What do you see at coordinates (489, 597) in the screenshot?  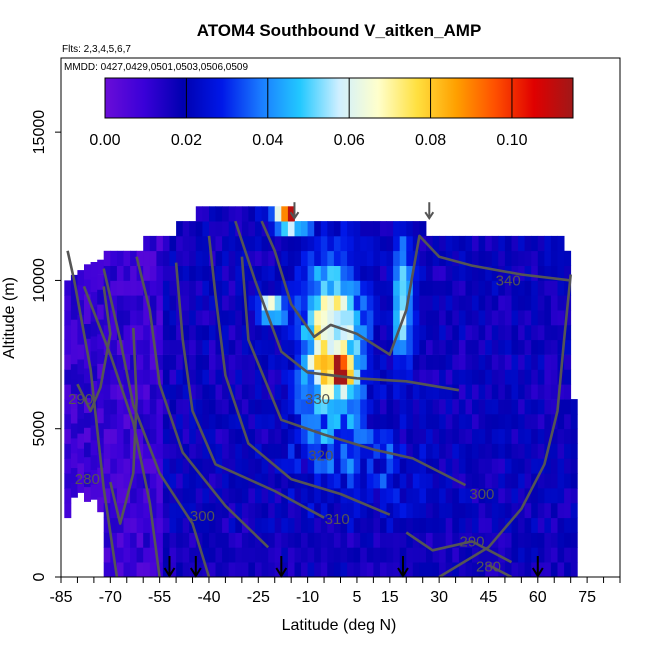 I see `x-tick-label: 45` at bounding box center [489, 597].